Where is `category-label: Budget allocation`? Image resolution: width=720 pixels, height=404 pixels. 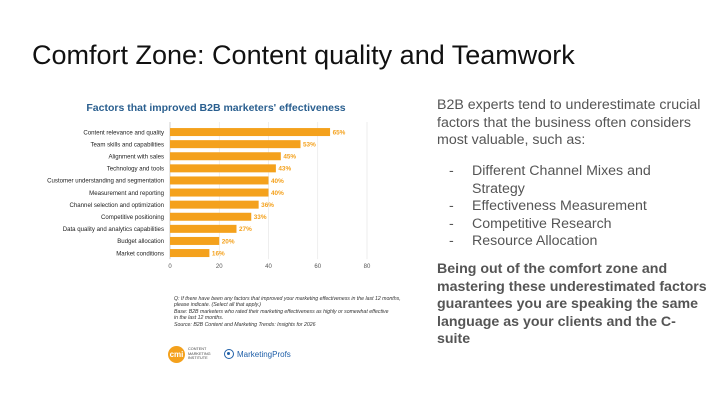 category-label: Budget allocation is located at coordinates (140, 241).